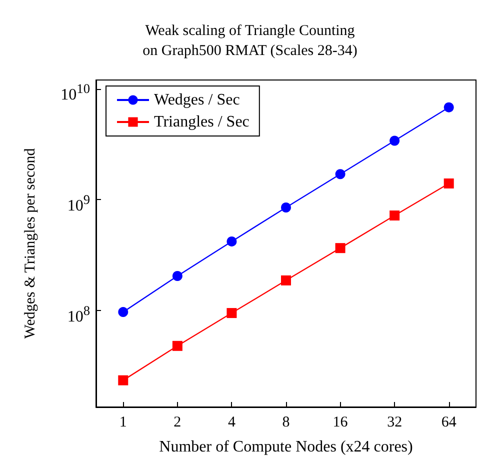  Describe the element at coordinates (286, 422) in the screenshot. I see `x-tick-label: 8` at that location.